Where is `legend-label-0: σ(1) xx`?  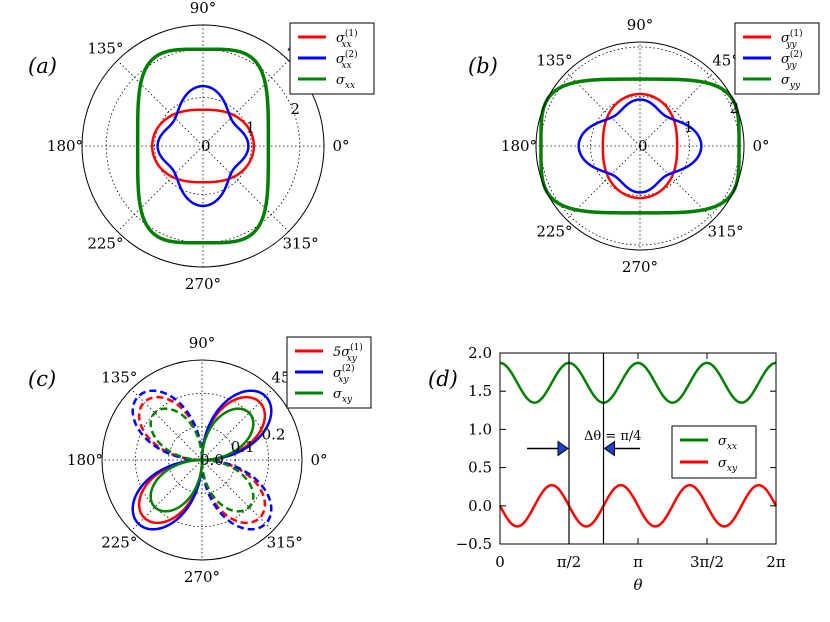
legend-label-0: σ(1) xx is located at coordinates (347, 39).